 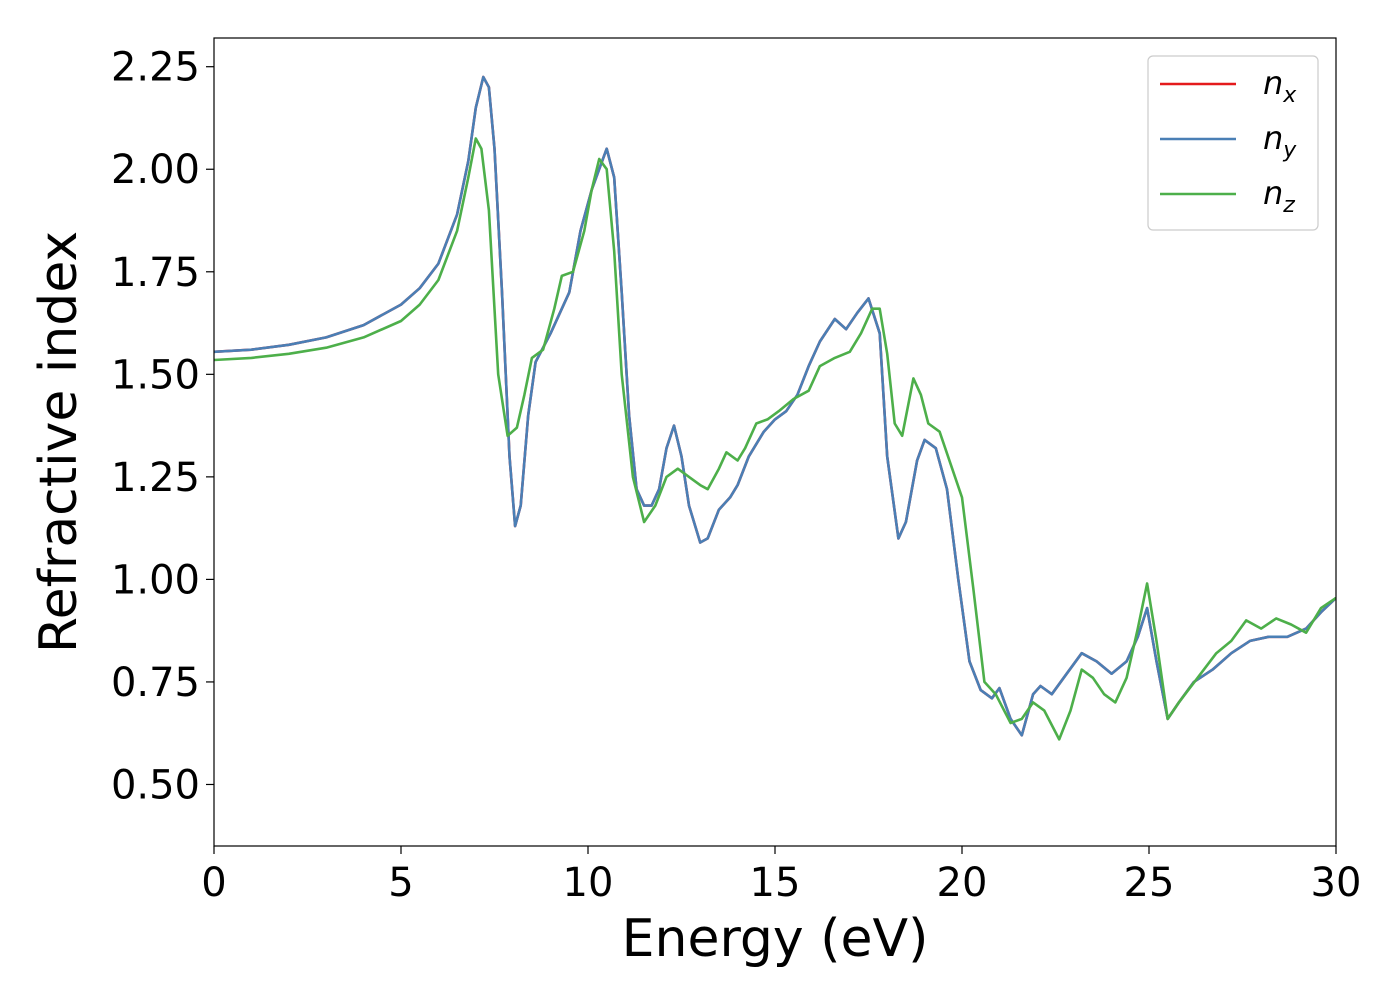 I want to click on x-tick-label: 0, so click(x=213, y=883).